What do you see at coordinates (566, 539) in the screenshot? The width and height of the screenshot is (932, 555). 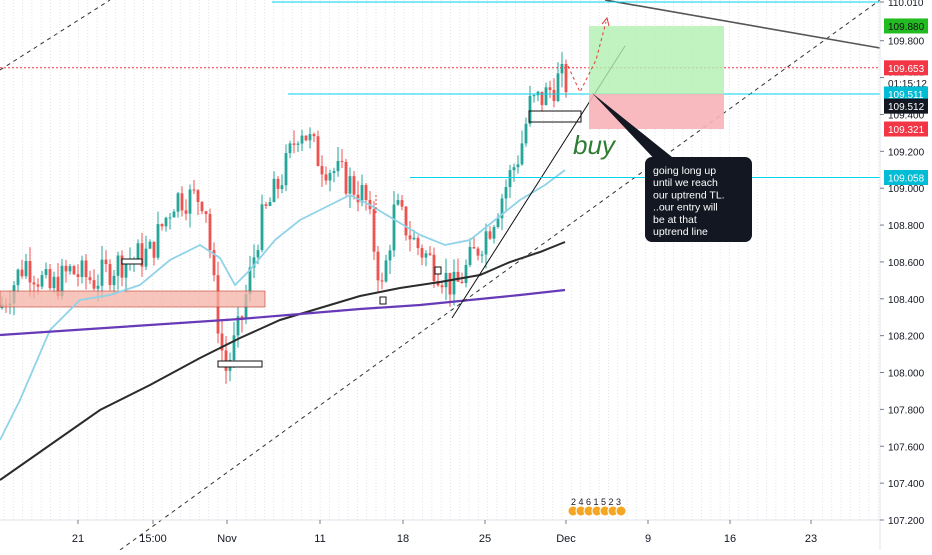 I see `x-tick-label: Dec` at bounding box center [566, 539].